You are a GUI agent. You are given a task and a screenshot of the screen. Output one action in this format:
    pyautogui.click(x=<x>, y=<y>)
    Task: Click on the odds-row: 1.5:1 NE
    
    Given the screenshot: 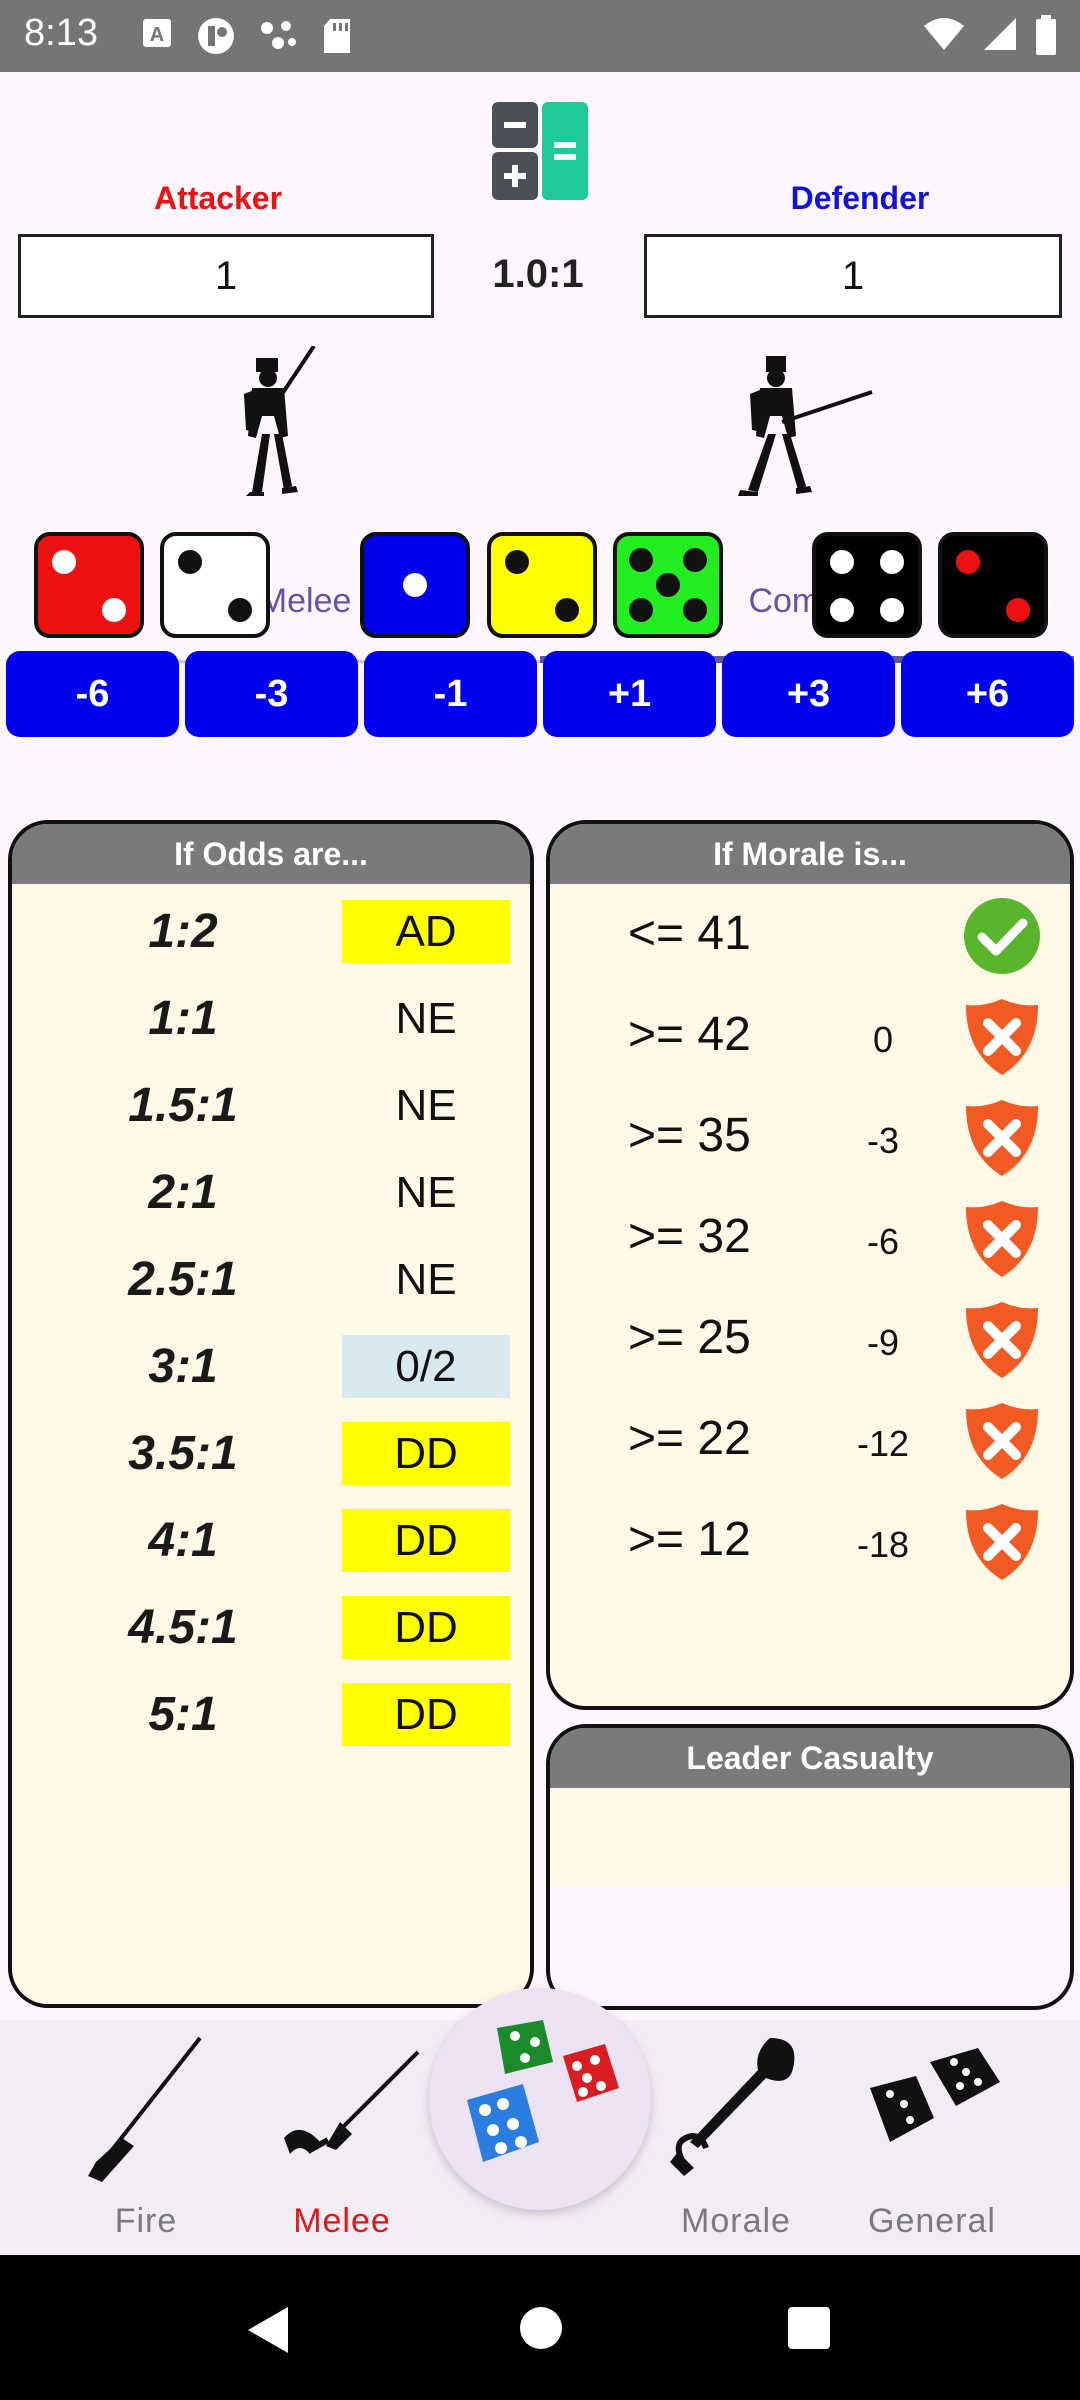 What is the action you would take?
    pyautogui.click(x=271, y=1105)
    